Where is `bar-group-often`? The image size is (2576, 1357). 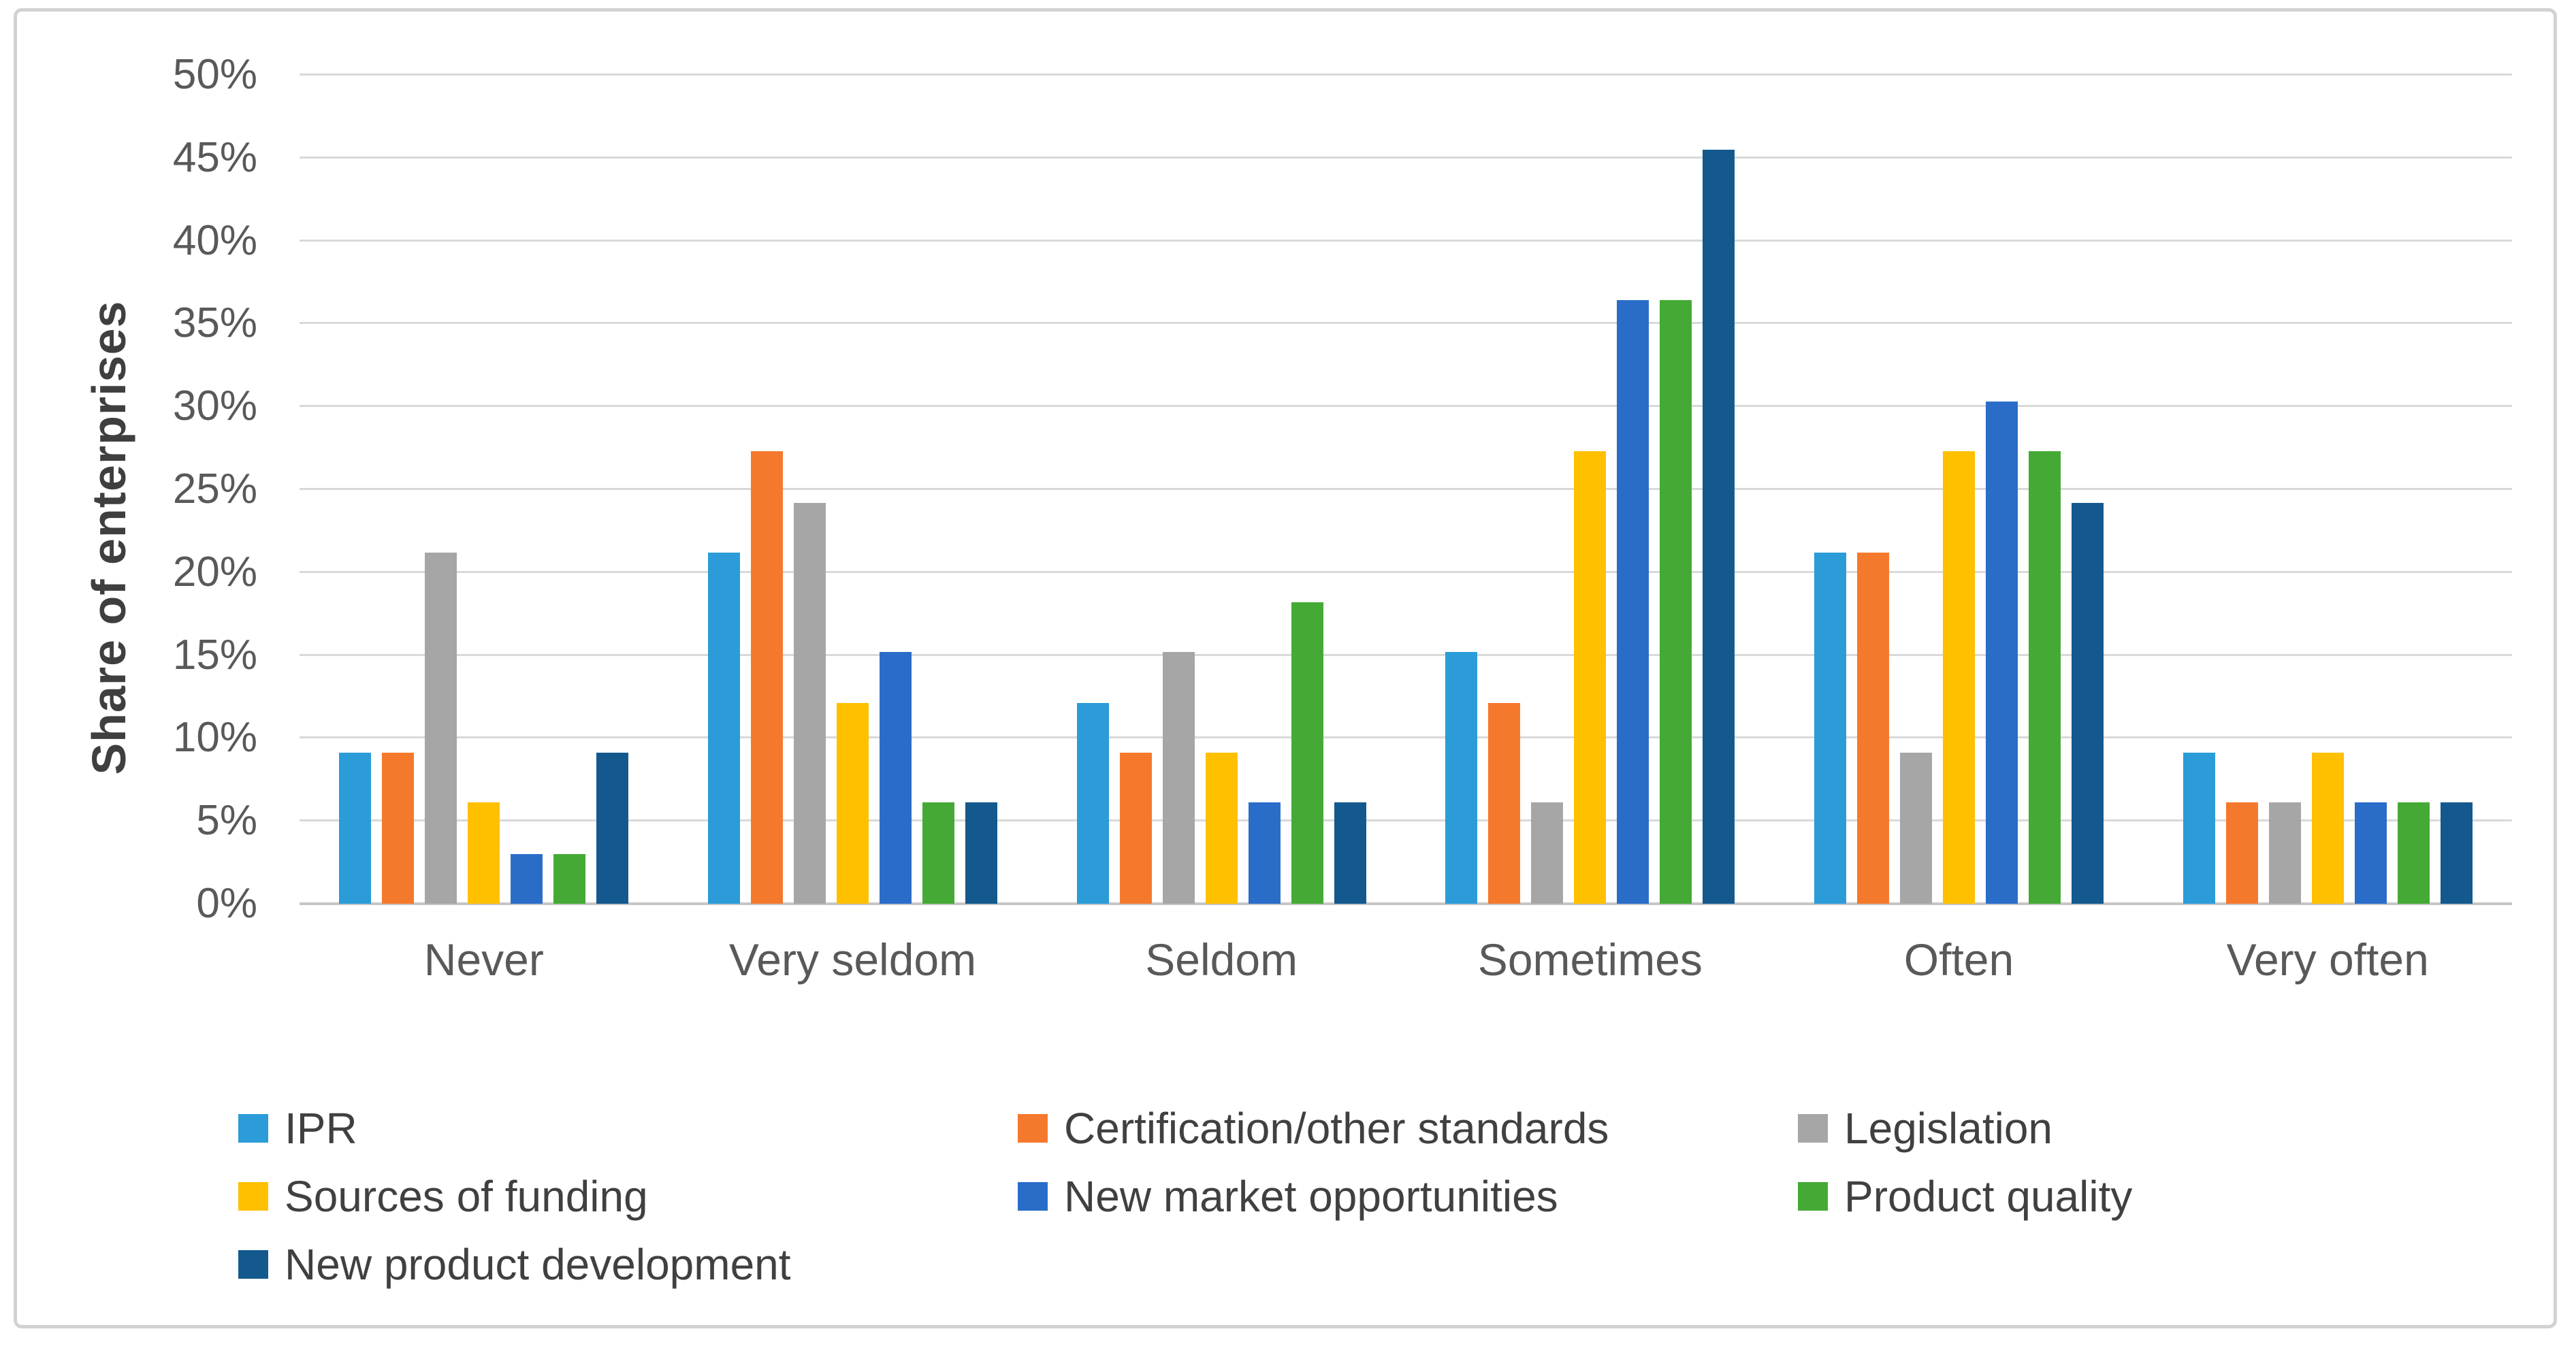 bar-group-often is located at coordinates (1960, 489).